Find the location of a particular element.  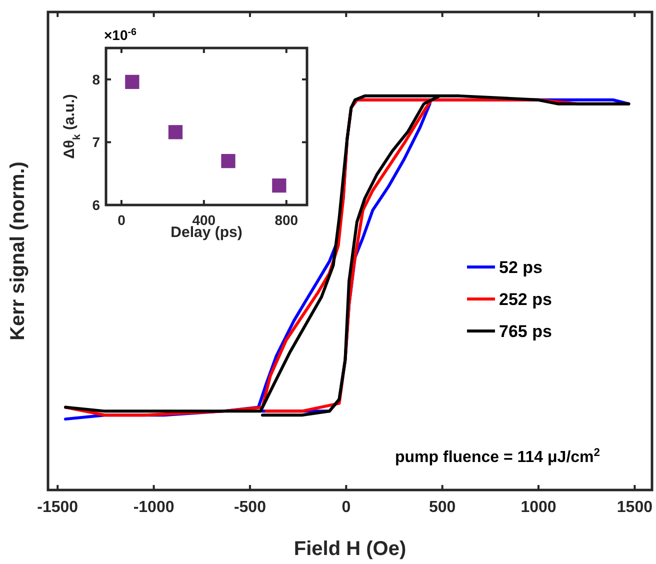

y-tick-label: 6 is located at coordinates (96, 204).